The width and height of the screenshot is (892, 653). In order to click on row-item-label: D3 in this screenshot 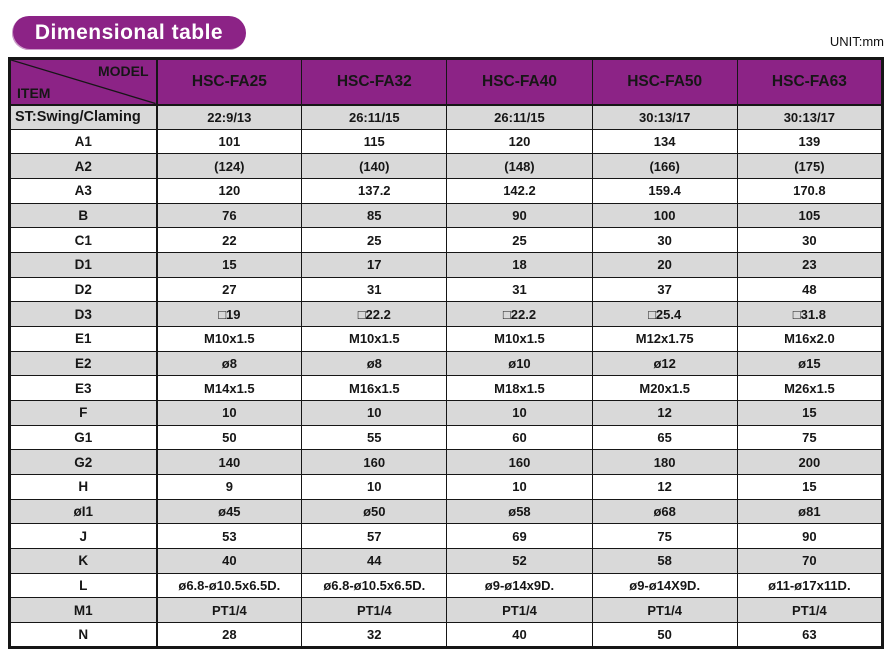, I will do `click(83, 314)`.